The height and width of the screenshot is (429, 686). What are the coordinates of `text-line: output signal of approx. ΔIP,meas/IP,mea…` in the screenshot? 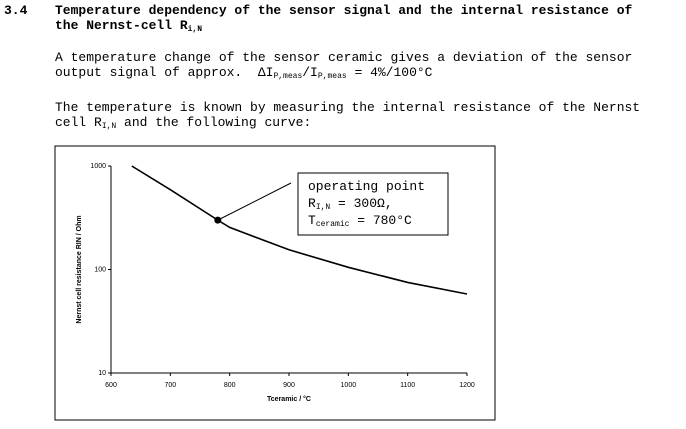 It's located at (244, 74).